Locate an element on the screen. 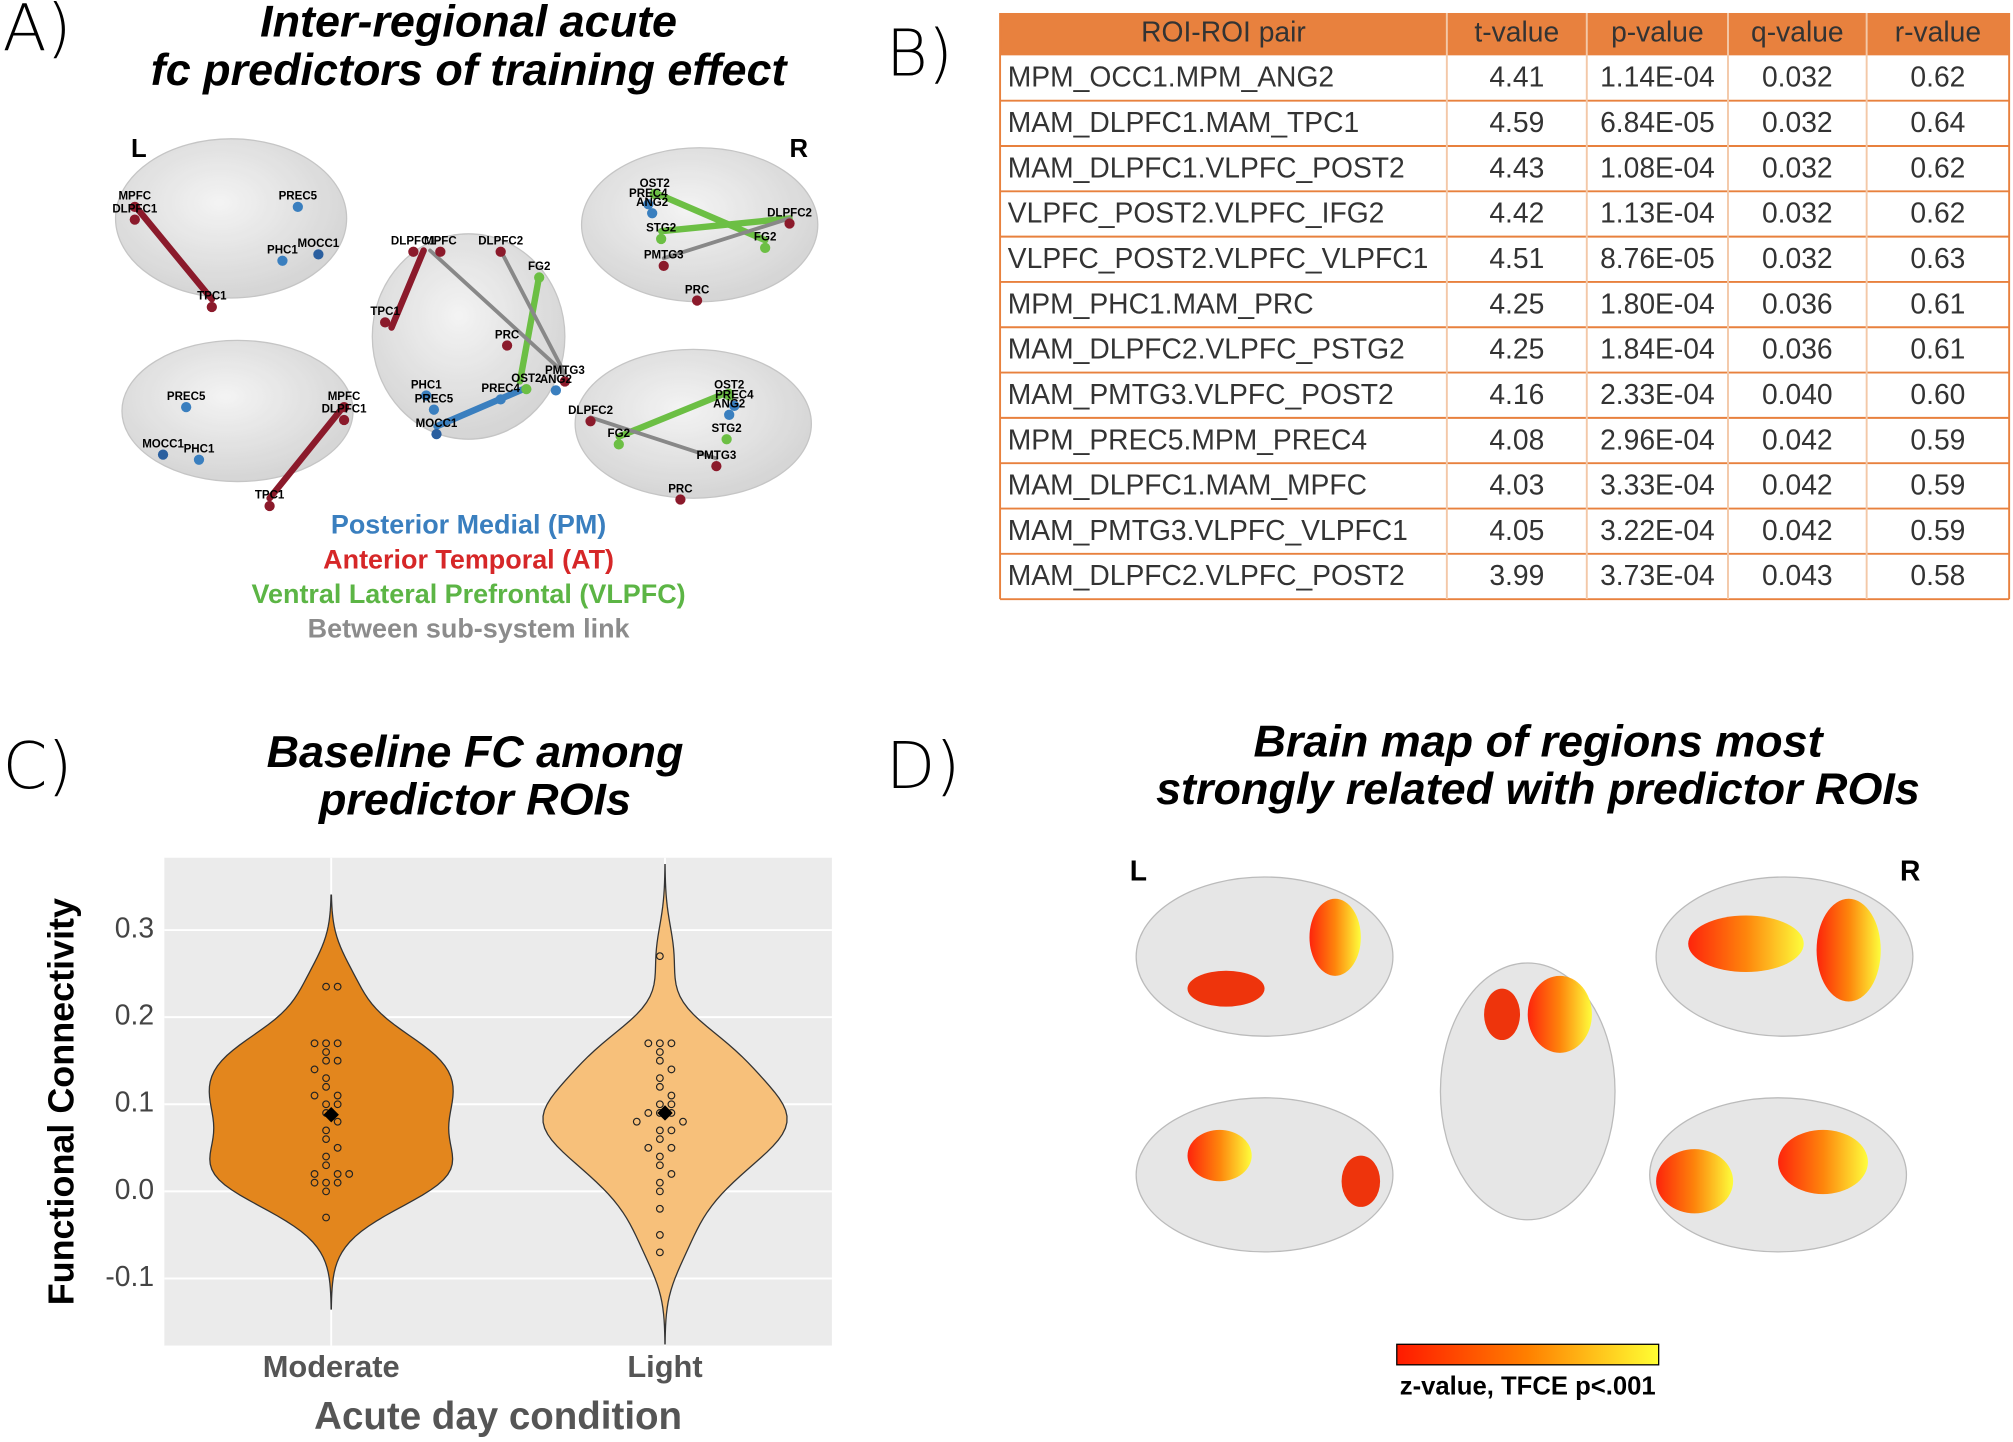  column-header: r-value is located at coordinates (1938, 32).